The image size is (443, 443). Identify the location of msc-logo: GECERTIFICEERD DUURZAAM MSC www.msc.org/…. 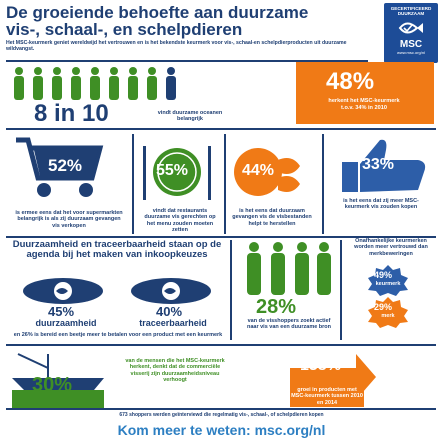
(411, 33).